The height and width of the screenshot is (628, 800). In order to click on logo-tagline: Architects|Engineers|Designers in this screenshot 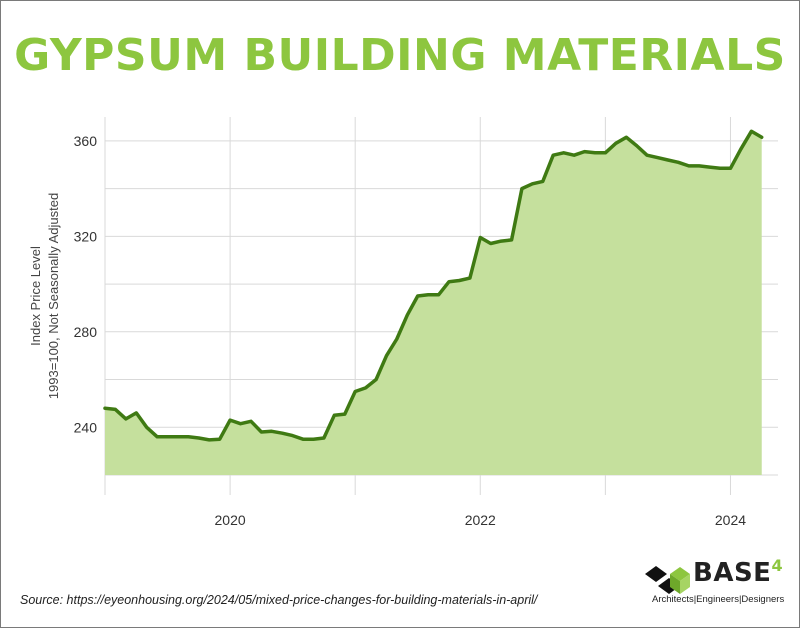, I will do `click(718, 599)`.